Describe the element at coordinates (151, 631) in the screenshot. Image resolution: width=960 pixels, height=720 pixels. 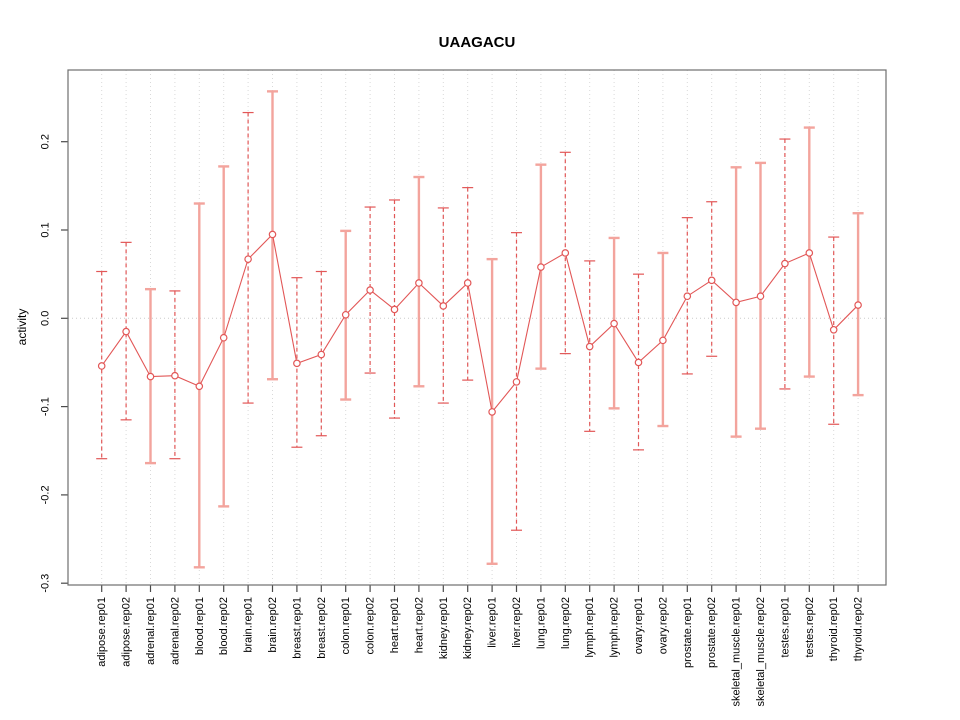
I see `x-axis-tick-label: adrenal.rep01` at that location.